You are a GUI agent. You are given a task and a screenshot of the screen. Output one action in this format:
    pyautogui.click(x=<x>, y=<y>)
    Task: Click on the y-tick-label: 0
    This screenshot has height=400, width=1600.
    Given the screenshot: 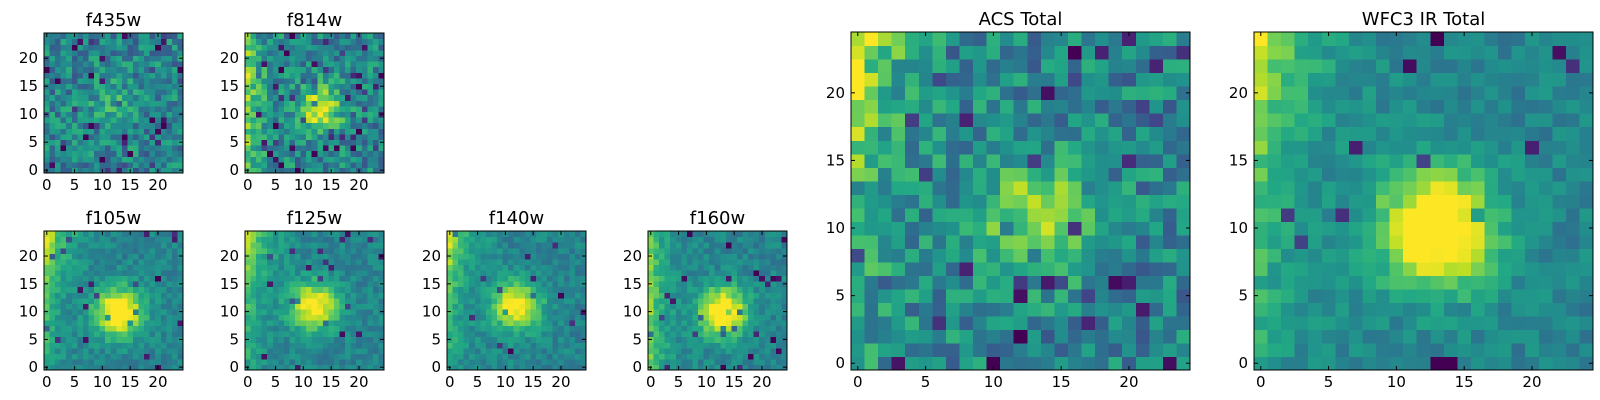 What is the action you would take?
    pyautogui.click(x=637, y=367)
    